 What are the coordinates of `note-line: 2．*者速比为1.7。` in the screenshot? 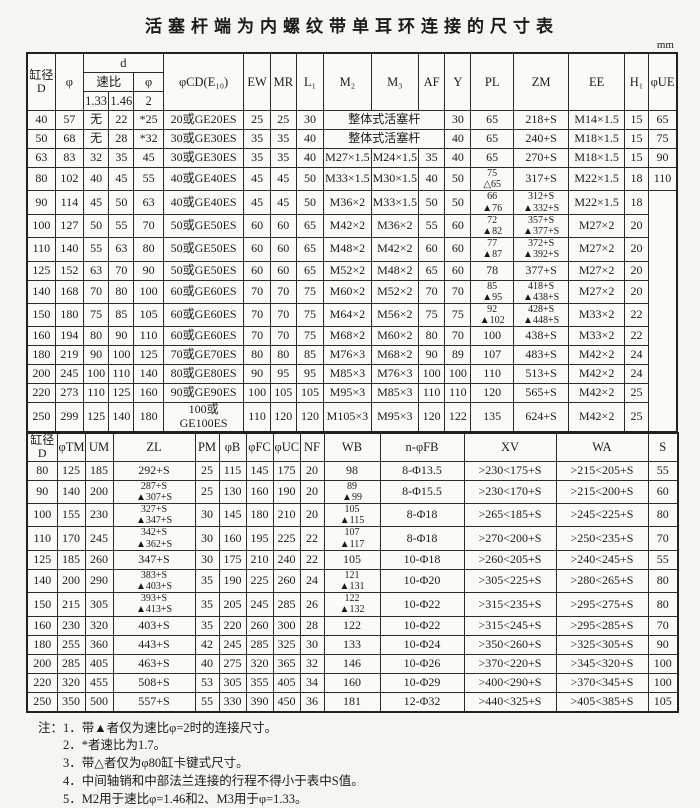 It's located at (115, 745).